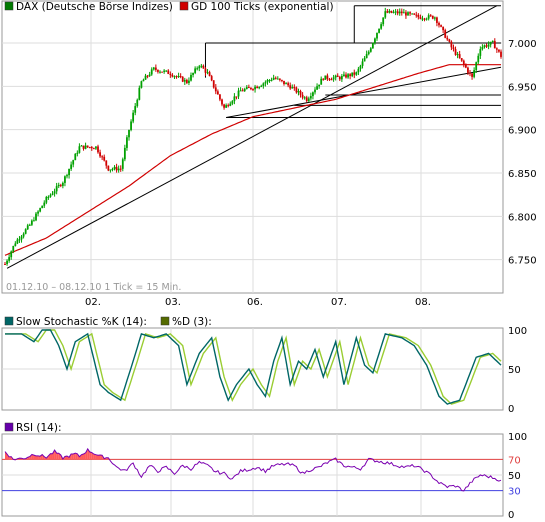 This screenshot has width=545, height=522. What do you see at coordinates (165, 321) in the screenshot?
I see `legend-swatch-d` at bounding box center [165, 321].